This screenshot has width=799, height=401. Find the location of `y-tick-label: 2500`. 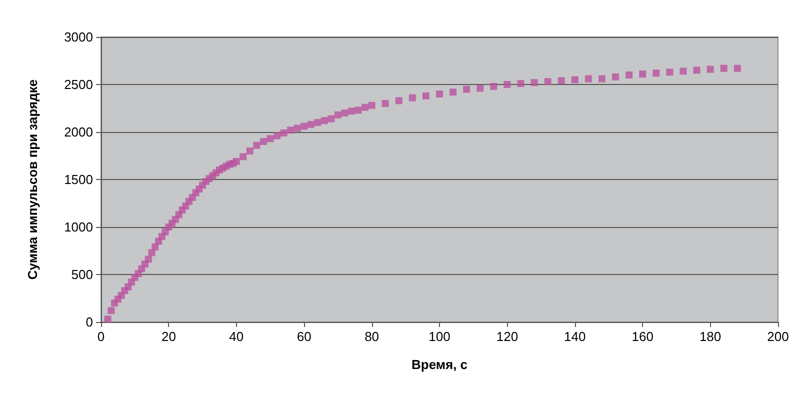

y-tick-label: 2500 is located at coordinates (78, 84).